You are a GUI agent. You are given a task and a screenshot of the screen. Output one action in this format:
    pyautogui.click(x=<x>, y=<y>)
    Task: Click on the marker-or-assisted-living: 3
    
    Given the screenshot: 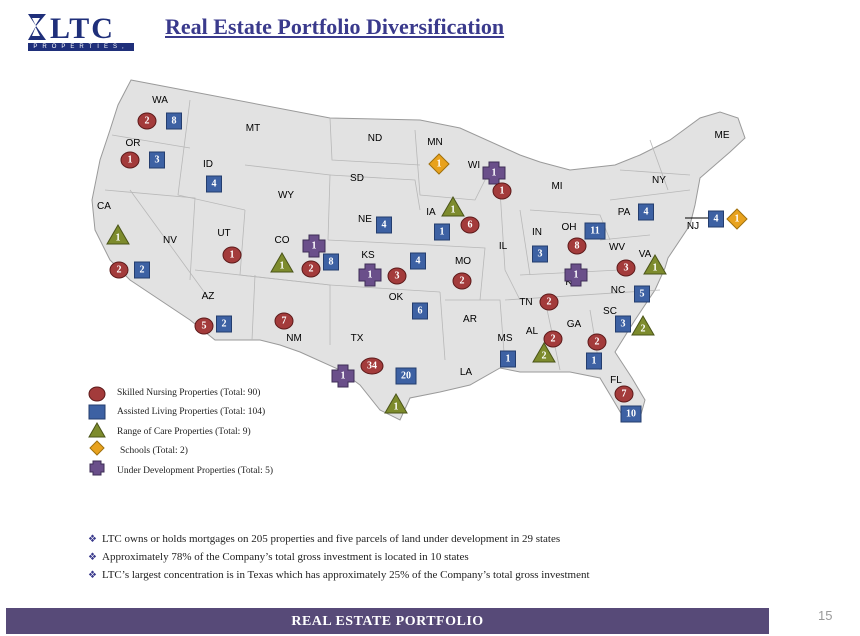 What is the action you would take?
    pyautogui.click(x=157, y=160)
    